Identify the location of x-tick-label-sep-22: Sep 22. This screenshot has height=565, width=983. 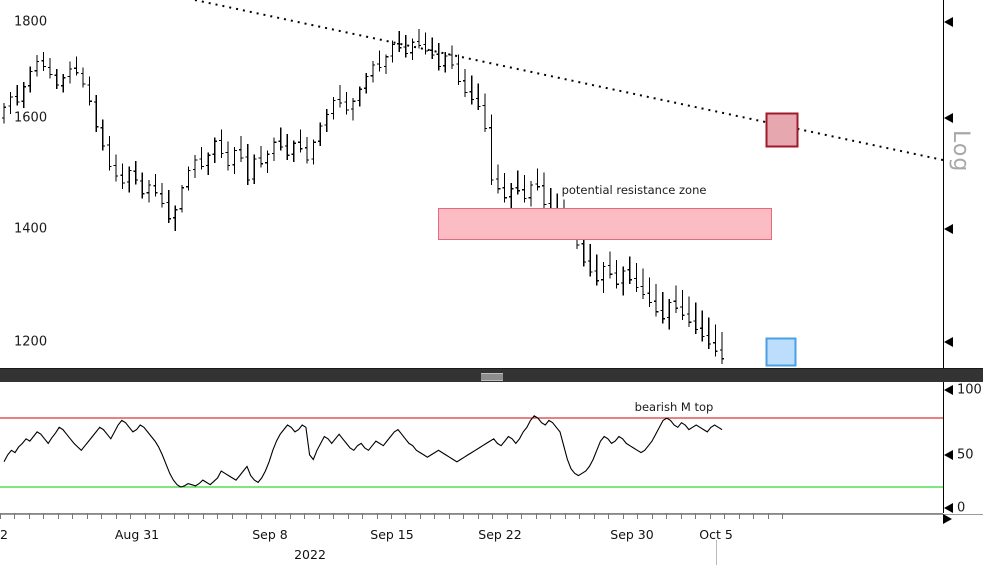
(500, 534).